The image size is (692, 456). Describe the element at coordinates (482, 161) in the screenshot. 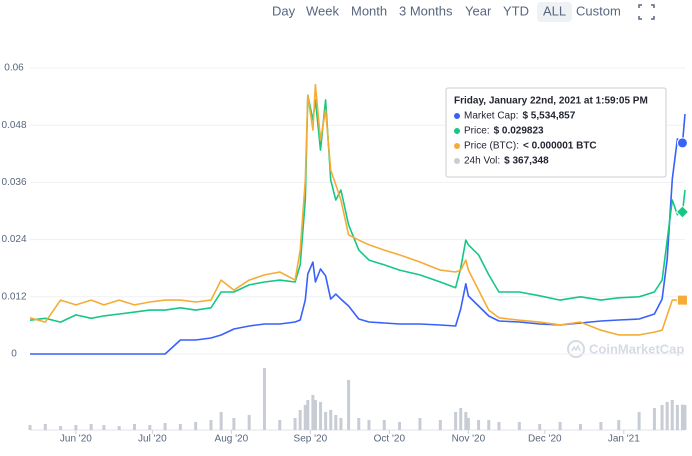

I see `tooltip-label: 24h Vol:` at that location.